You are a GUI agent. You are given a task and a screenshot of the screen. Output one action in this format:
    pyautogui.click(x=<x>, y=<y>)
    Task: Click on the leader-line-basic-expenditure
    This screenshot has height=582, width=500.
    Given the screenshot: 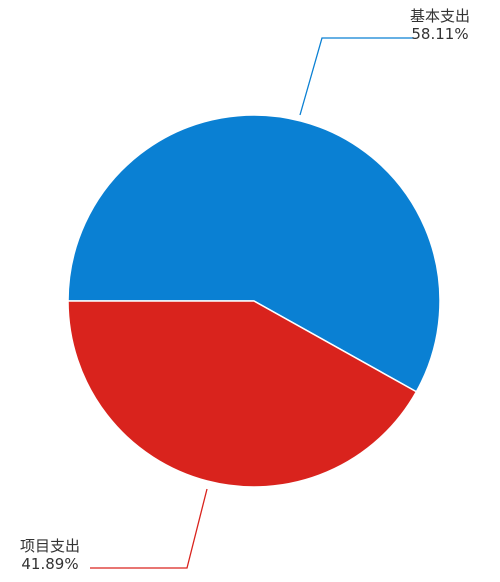 What is the action you would take?
    pyautogui.click(x=356, y=76)
    